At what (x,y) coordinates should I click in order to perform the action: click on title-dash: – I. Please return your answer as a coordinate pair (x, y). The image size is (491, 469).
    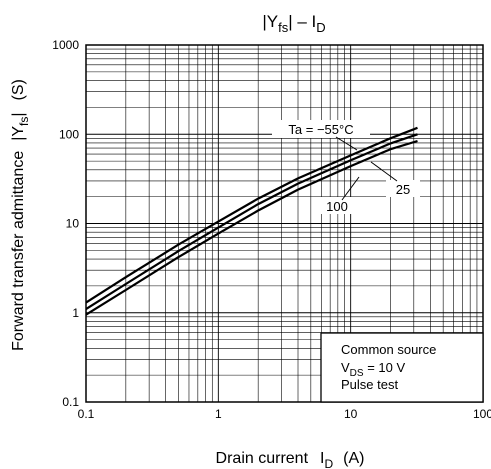
    Looking at the image, I should click on (305, 21).